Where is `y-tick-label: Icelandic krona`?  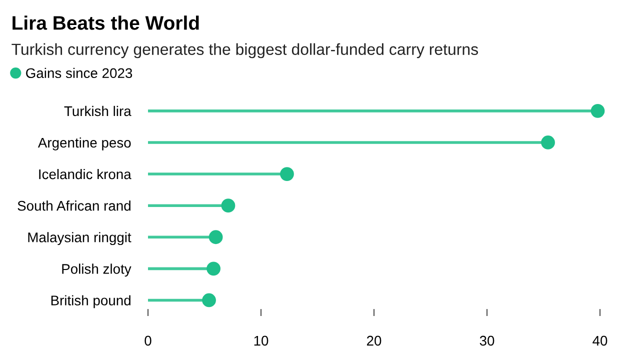 y-tick-label: Icelandic krona is located at coordinates (85, 174).